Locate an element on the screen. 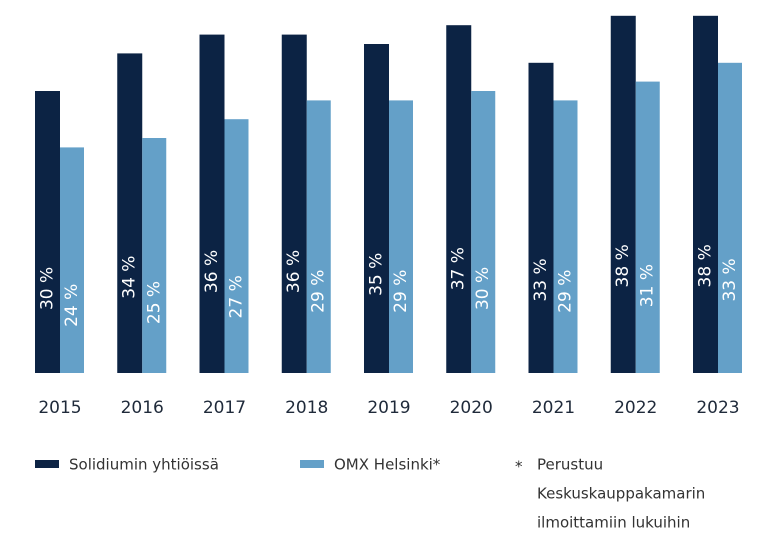 This screenshot has width=773, height=534. note-line: ilmoittamiin lukuihin is located at coordinates (613, 523).